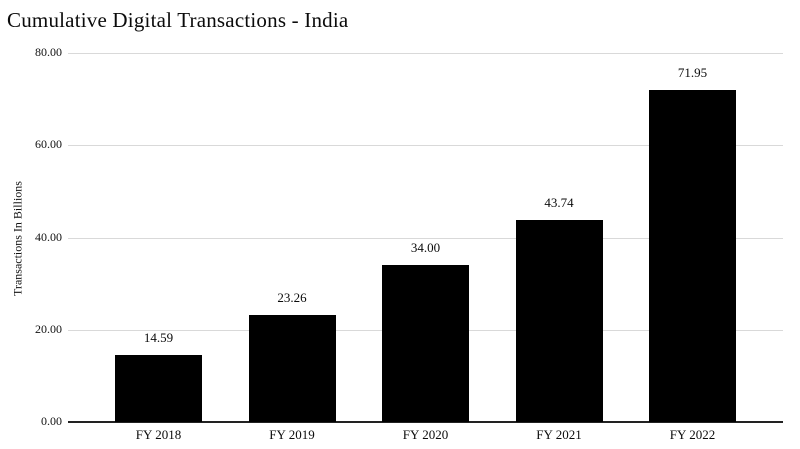 The height and width of the screenshot is (449, 800). I want to click on x-category-label: FY 2019, so click(292, 434).